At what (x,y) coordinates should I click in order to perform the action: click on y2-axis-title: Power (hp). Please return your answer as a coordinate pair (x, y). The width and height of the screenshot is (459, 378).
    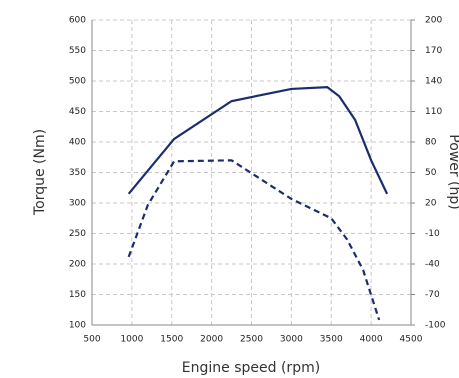
    Looking at the image, I should click on (452, 171).